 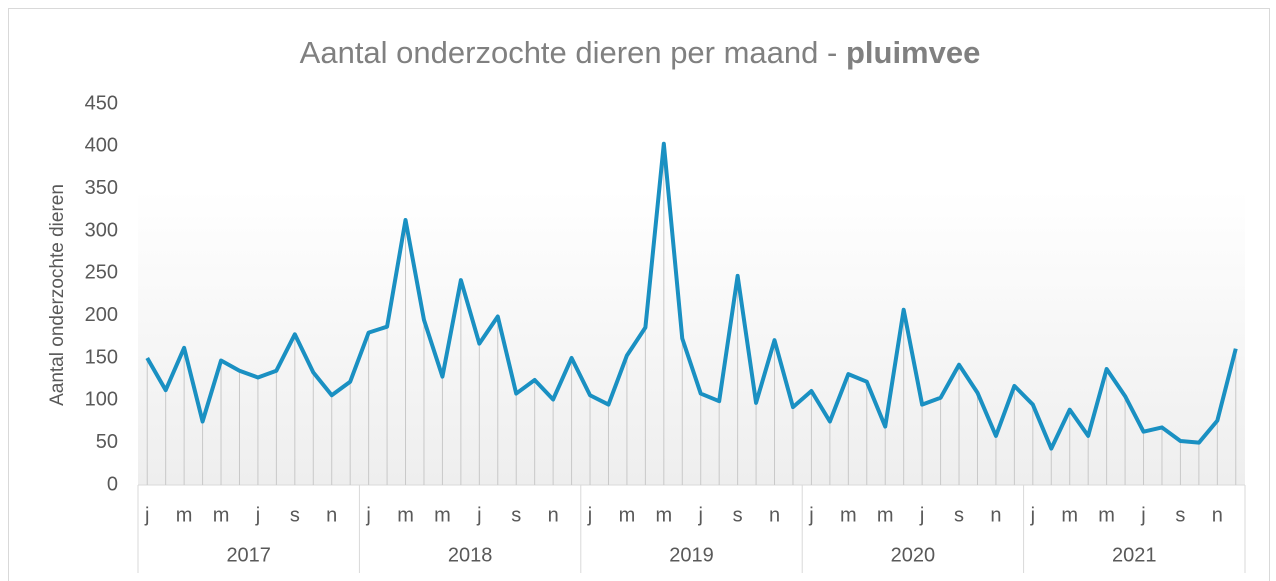 What do you see at coordinates (101, 188) in the screenshot?
I see `y-tick-label: 350` at bounding box center [101, 188].